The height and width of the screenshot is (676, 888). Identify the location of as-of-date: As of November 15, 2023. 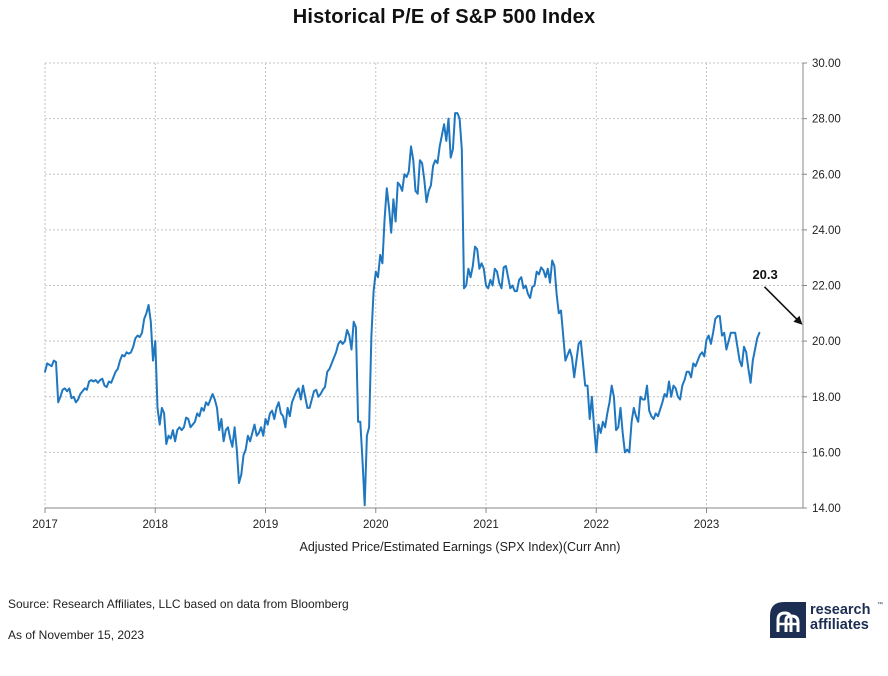
(76, 635).